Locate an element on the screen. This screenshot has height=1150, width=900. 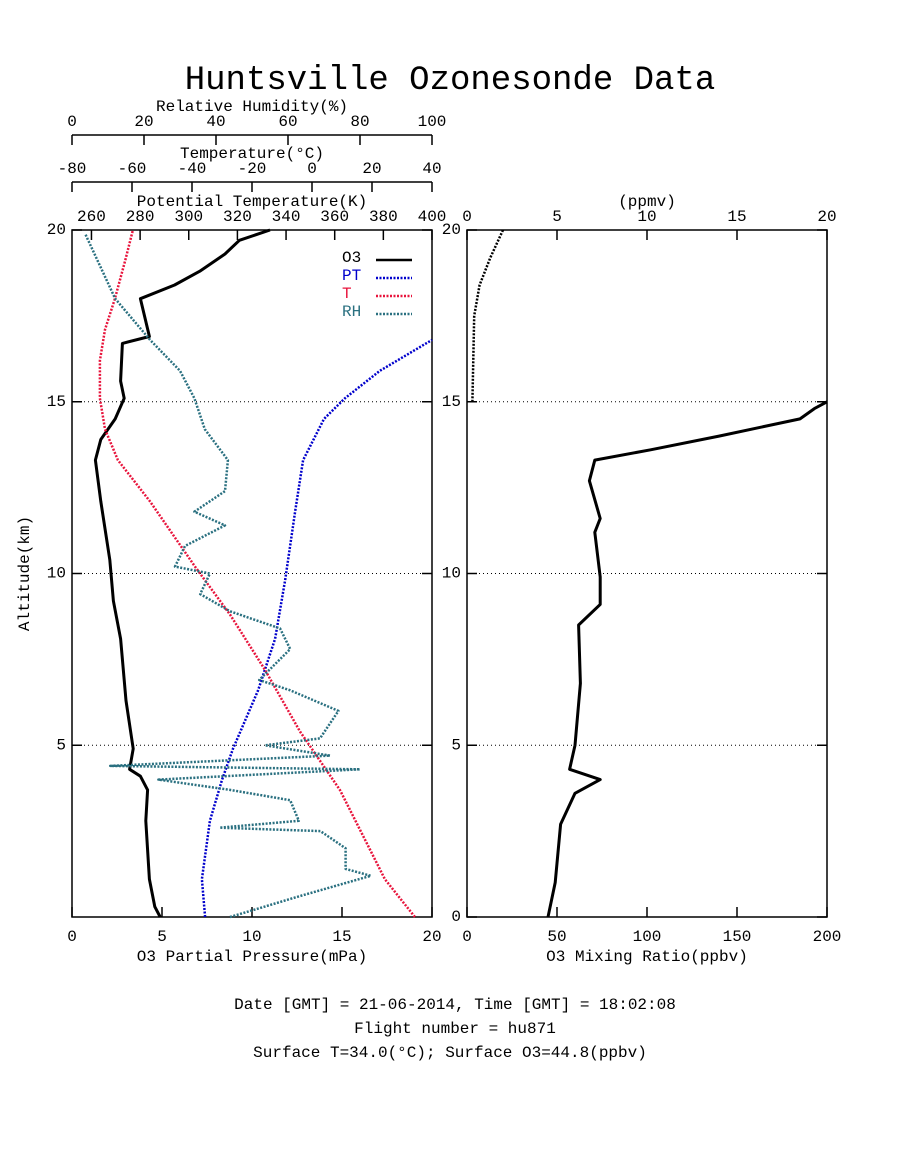
x-tick-label: 320 is located at coordinates (237, 217).